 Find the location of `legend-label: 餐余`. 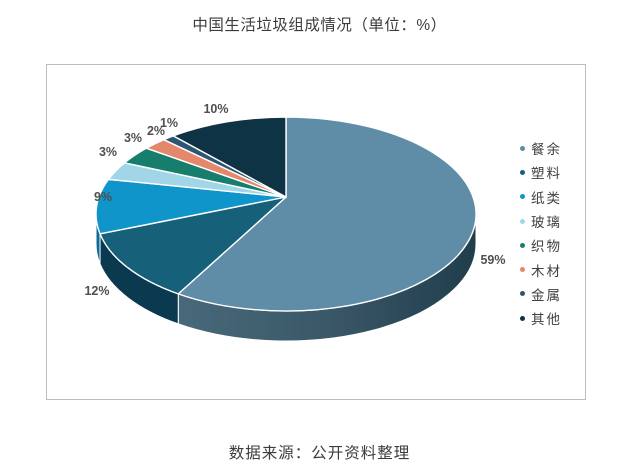

legend-label: 餐余 is located at coordinates (546, 150).